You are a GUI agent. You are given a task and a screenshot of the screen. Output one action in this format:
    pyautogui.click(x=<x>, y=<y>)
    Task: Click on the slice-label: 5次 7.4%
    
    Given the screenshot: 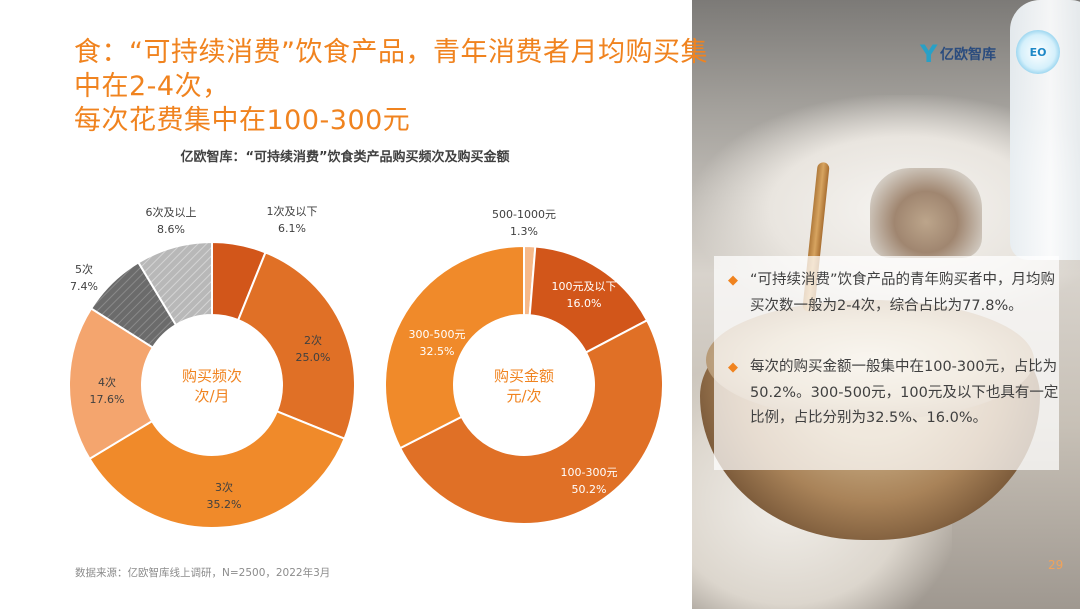 What is the action you would take?
    pyautogui.click(x=84, y=277)
    